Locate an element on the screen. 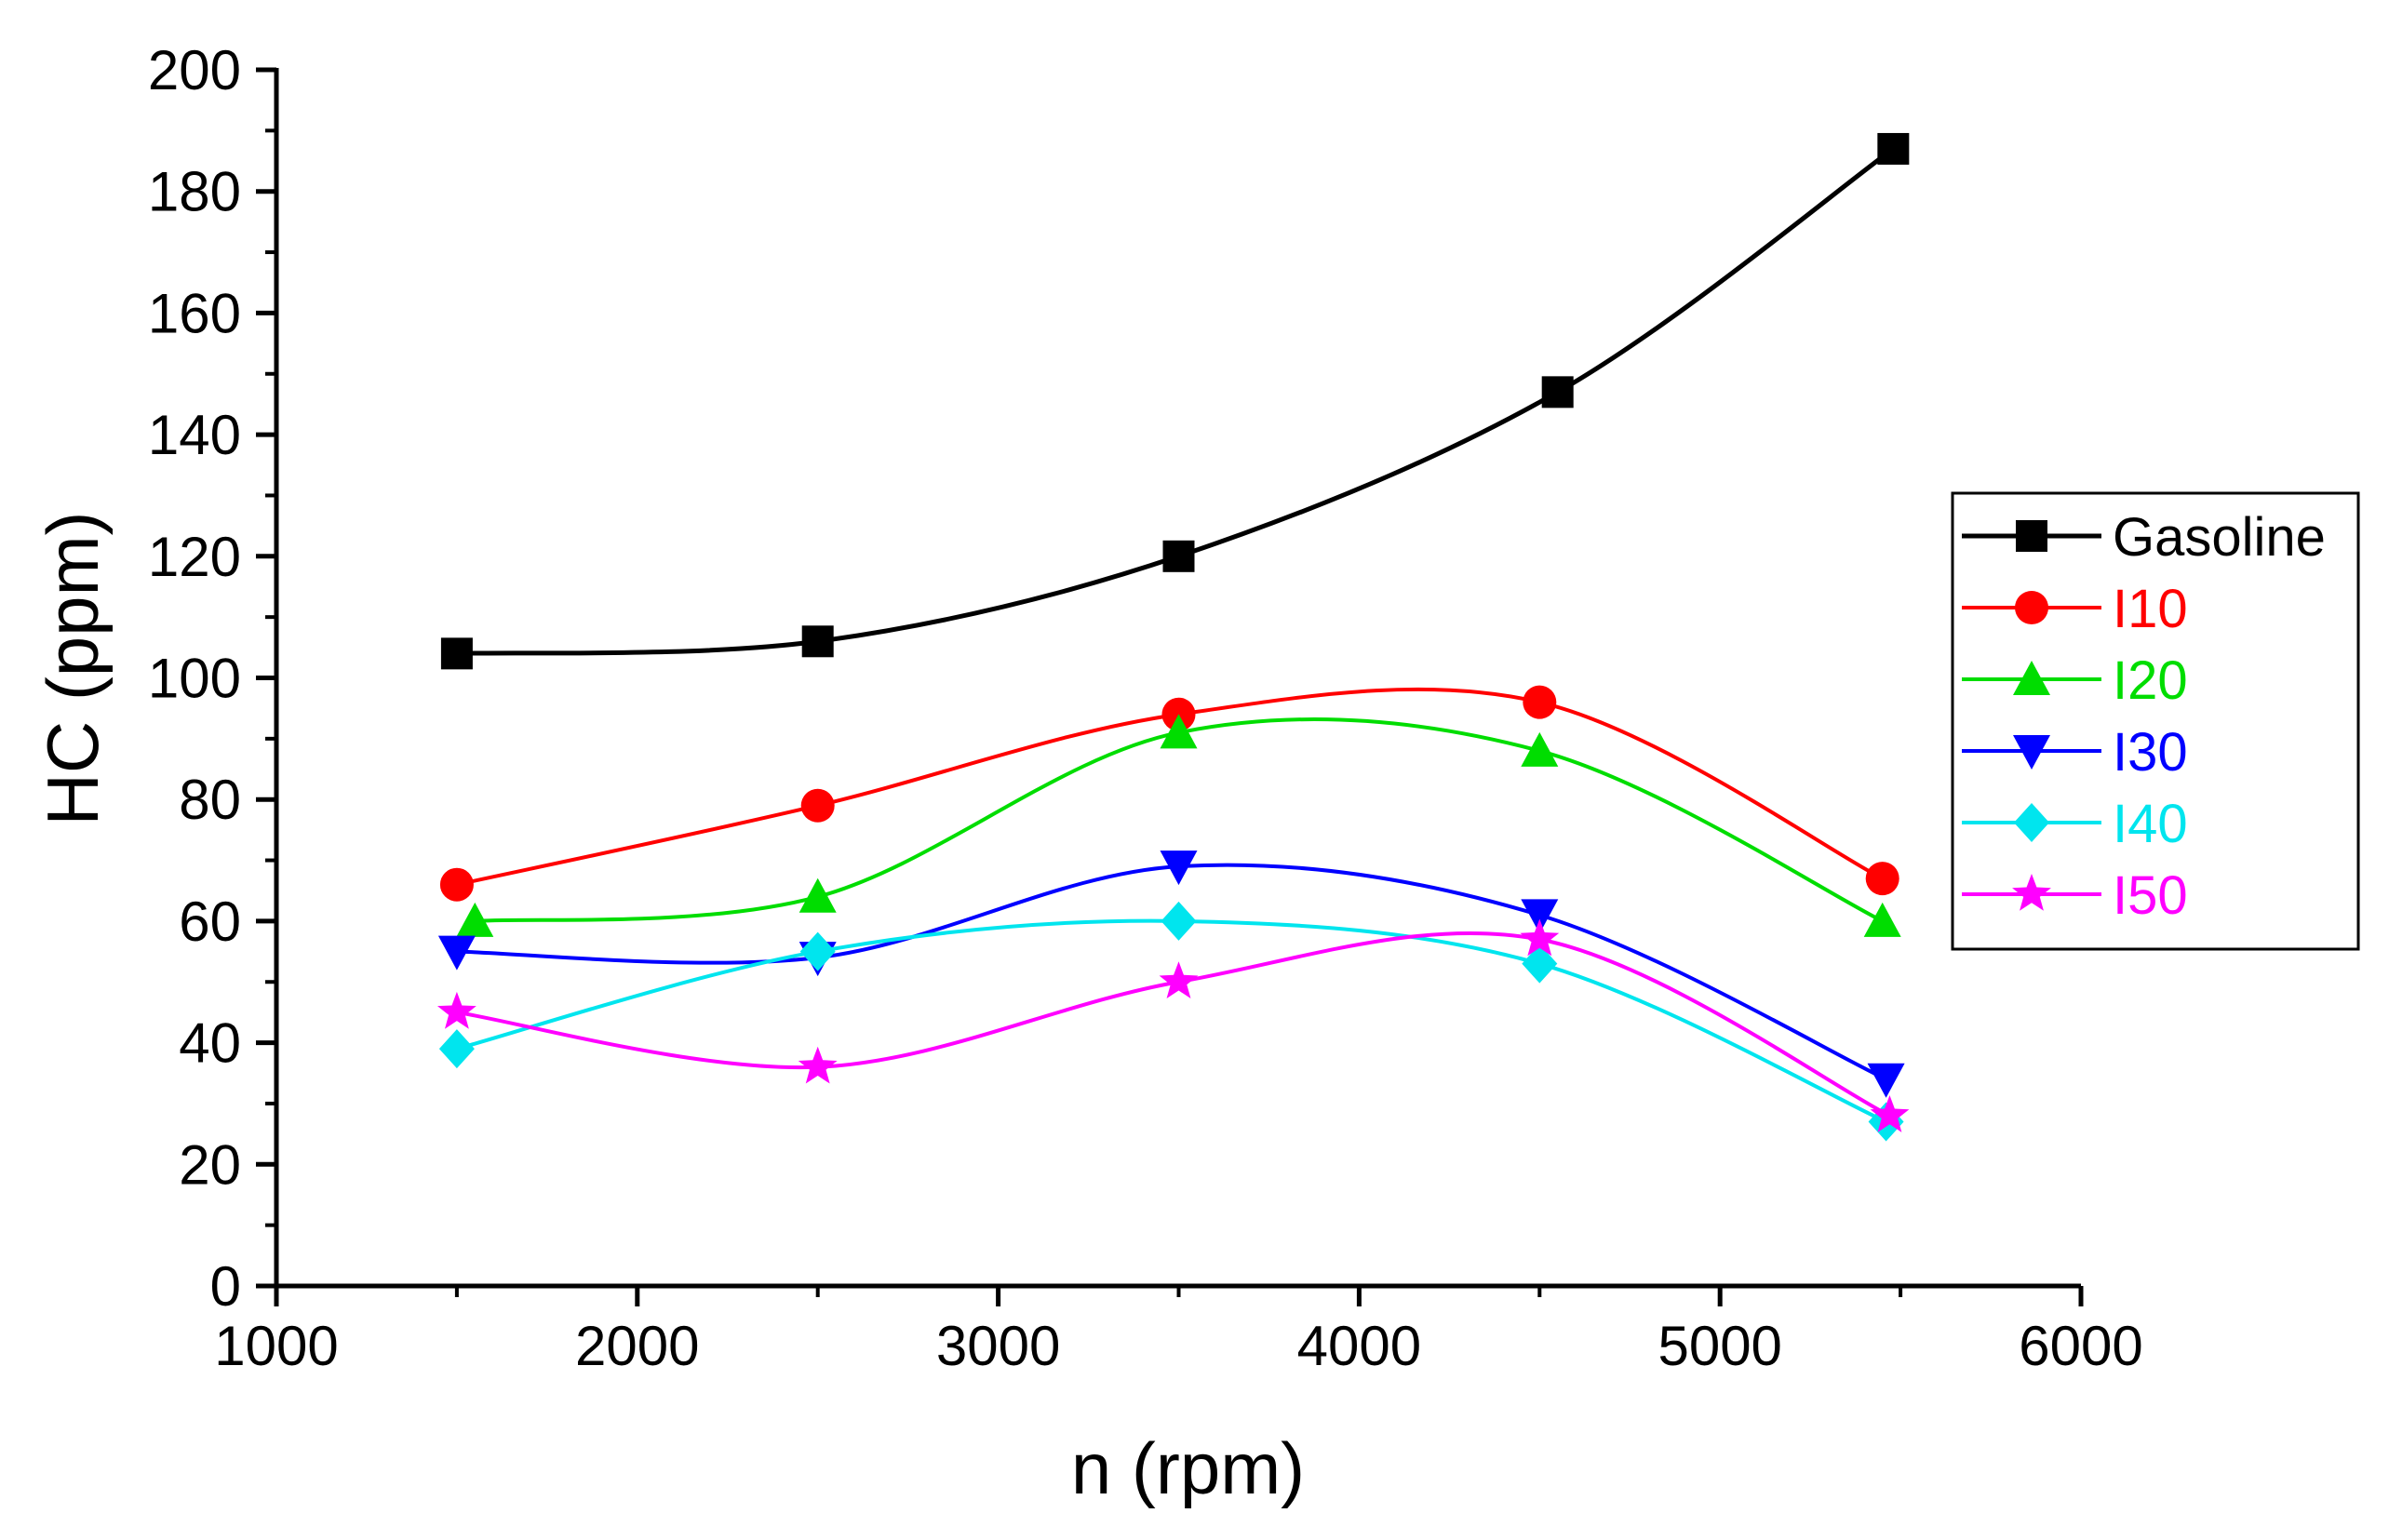 This screenshot has height=1540, width=2389. y-tick-label: 80 is located at coordinates (210, 800).